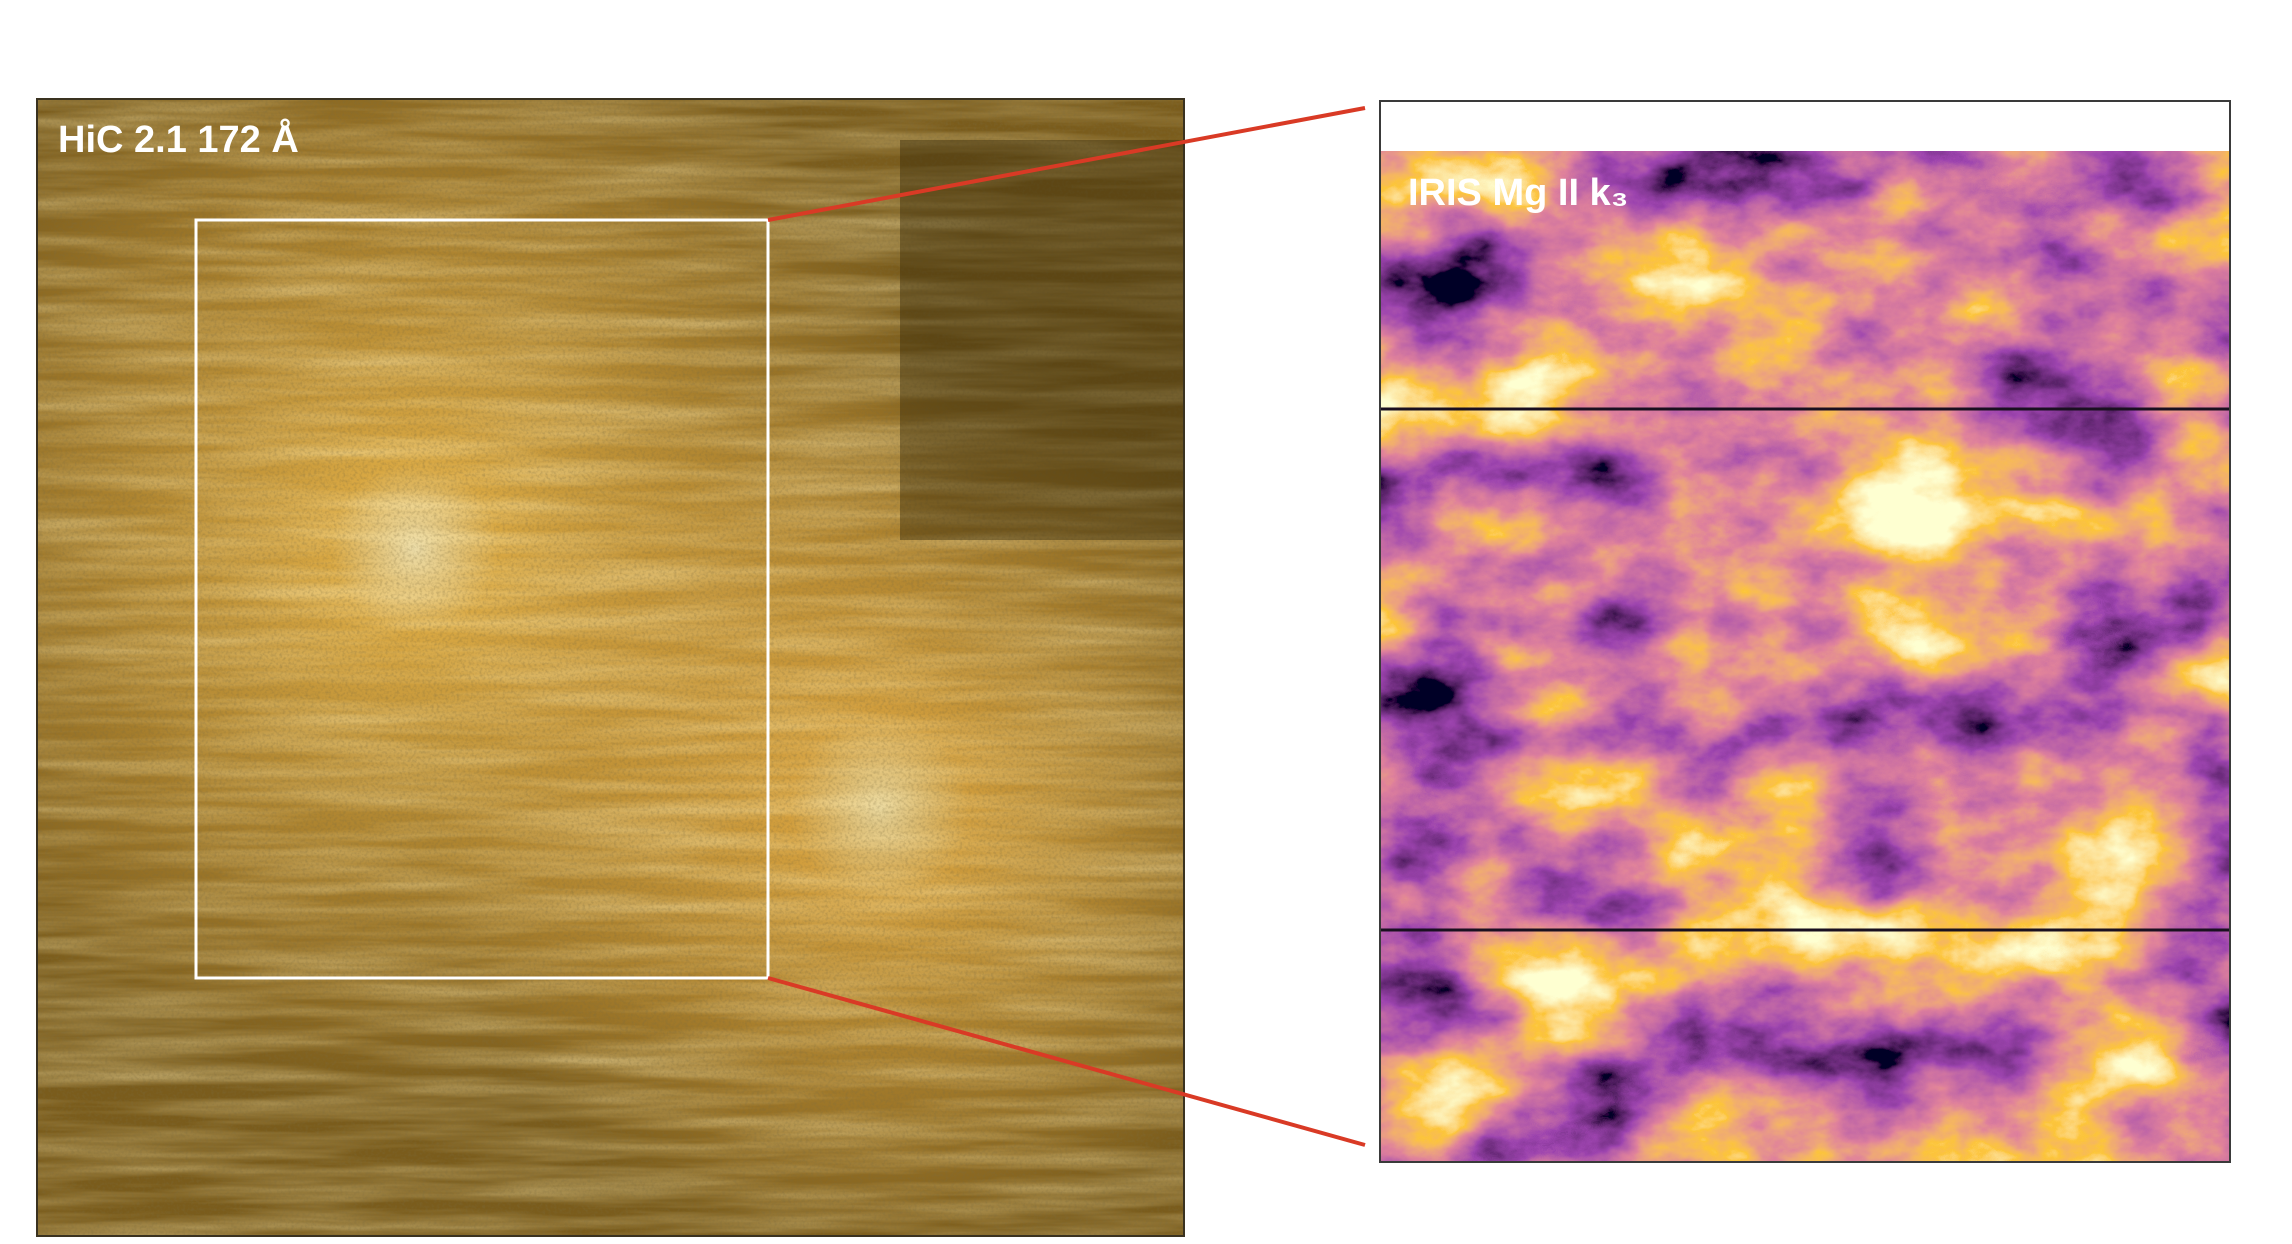  I want to click on hic-label: HiC 2.1 172 Å, so click(178, 139).